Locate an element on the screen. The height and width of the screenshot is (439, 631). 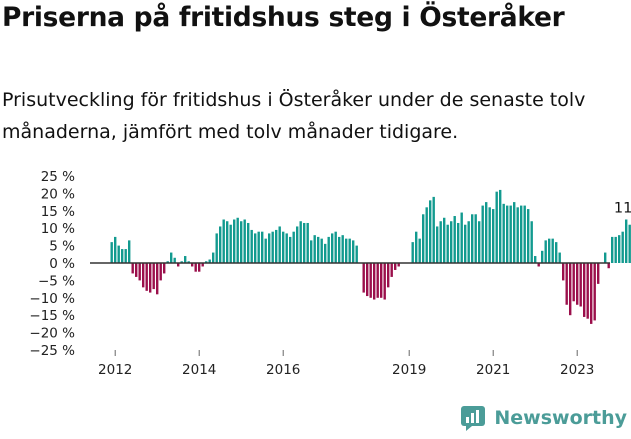
y-tick-label: 0 % is located at coordinates (62, 264).